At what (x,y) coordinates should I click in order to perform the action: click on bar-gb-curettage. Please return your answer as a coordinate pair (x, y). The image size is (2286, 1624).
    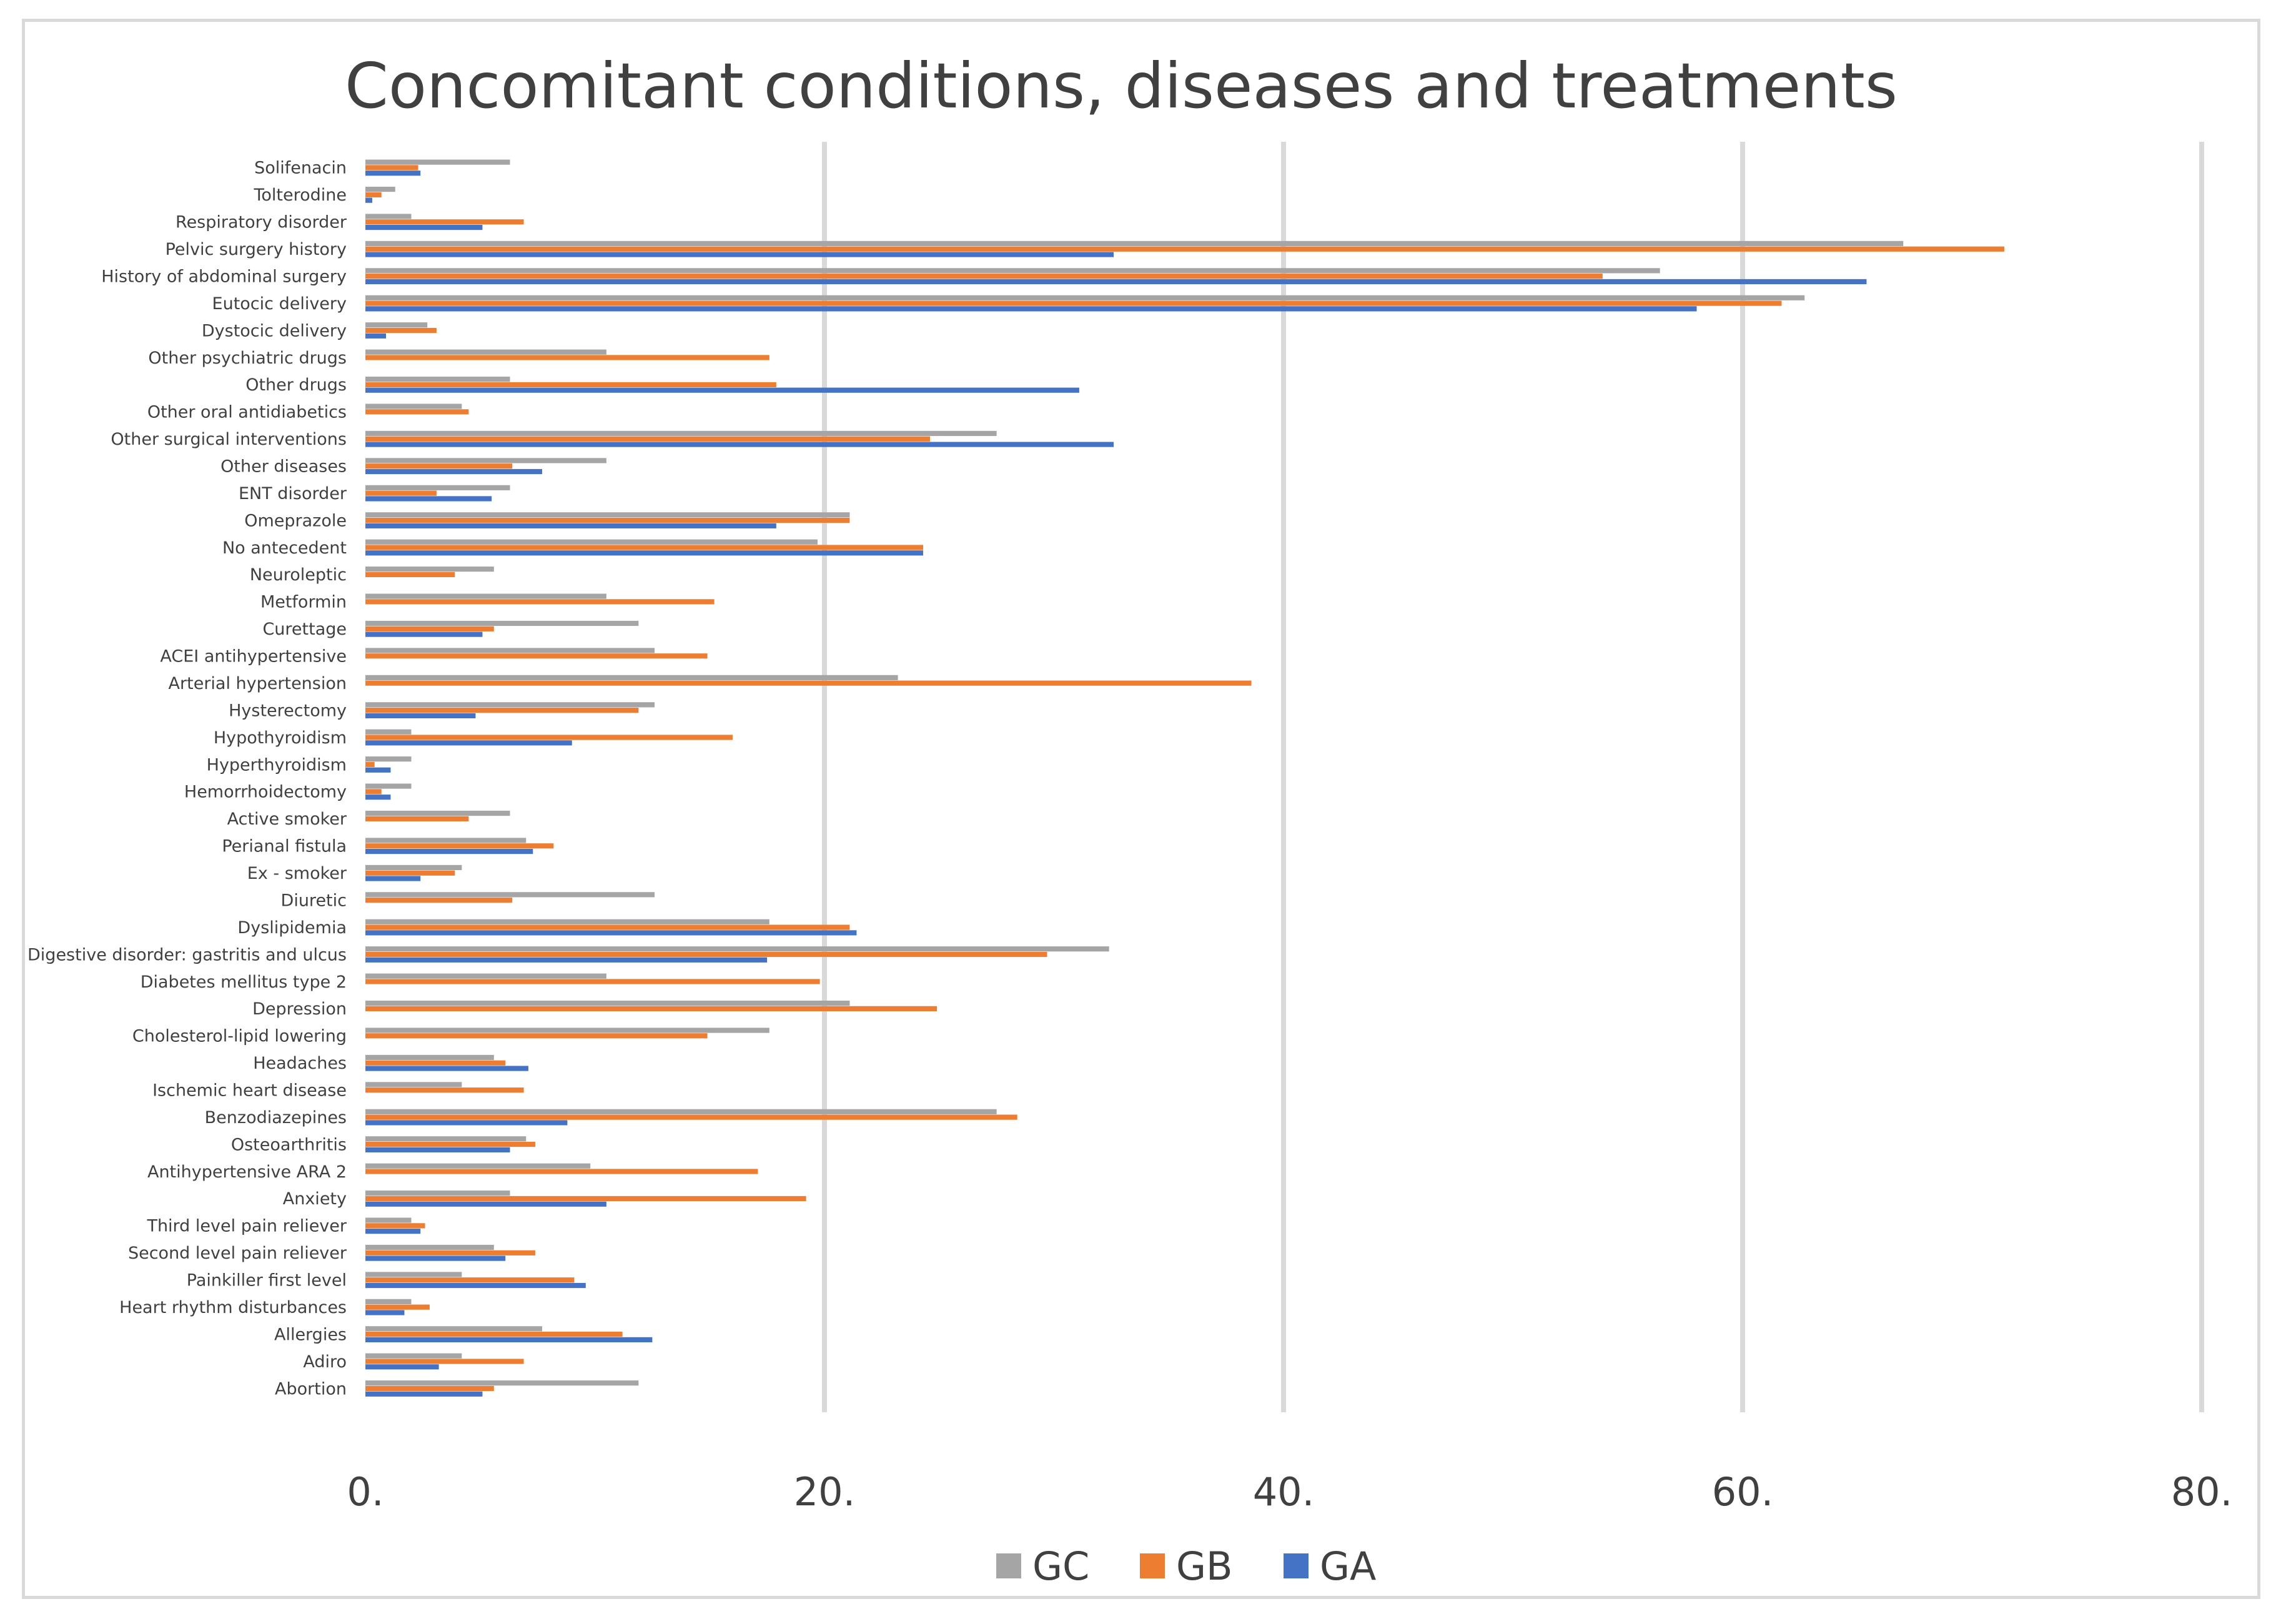
    Looking at the image, I should click on (429, 628).